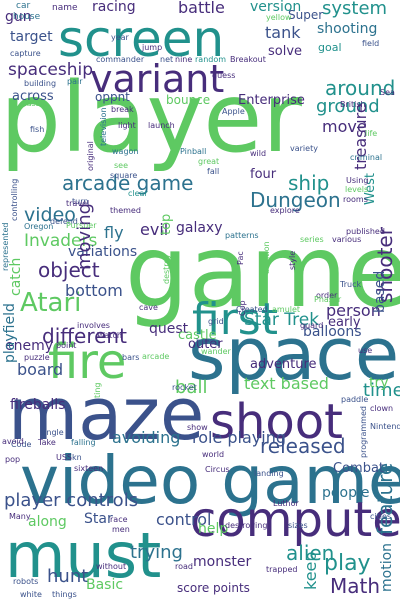 Image resolution: width=400 pixels, height=600 pixels. Describe the element at coordinates (222, 562) in the screenshot. I see `word-monster: monster` at that location.